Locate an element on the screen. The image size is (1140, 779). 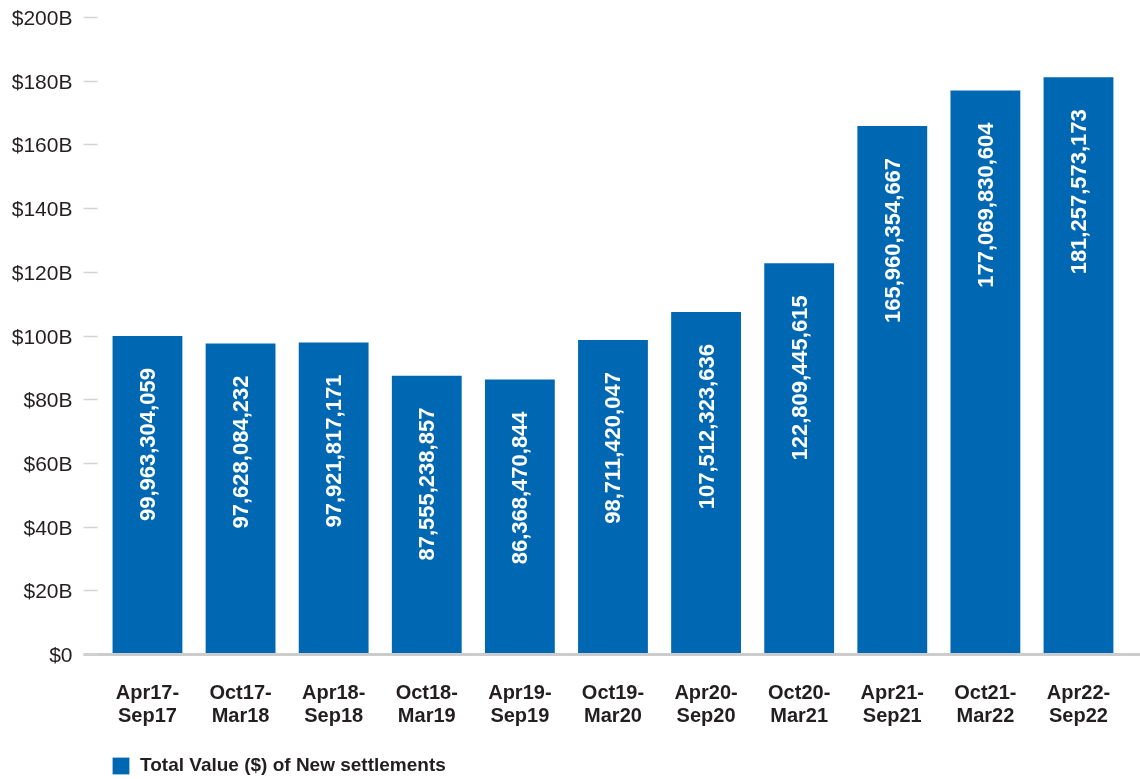
y-tick-label: $200B is located at coordinates (42, 17).